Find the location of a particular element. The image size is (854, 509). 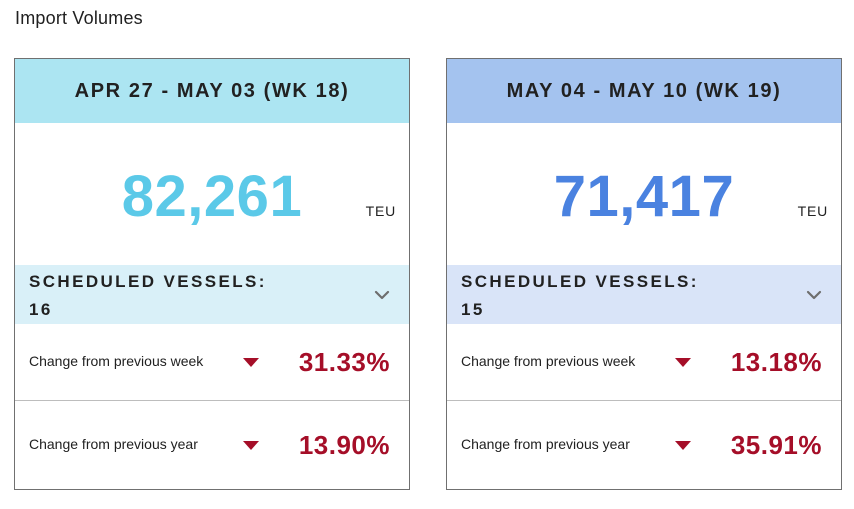

week-19-volume-value: 71,417 is located at coordinates (644, 196).